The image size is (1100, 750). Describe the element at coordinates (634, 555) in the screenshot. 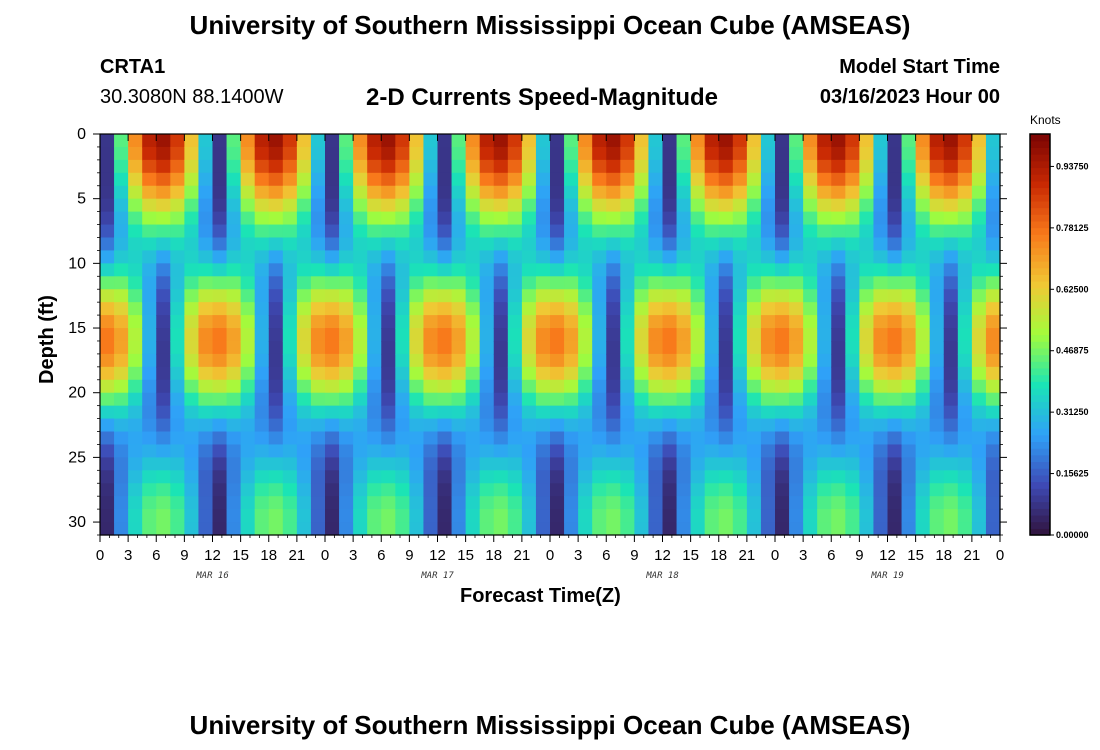

I see `x-tick-label: 9` at that location.